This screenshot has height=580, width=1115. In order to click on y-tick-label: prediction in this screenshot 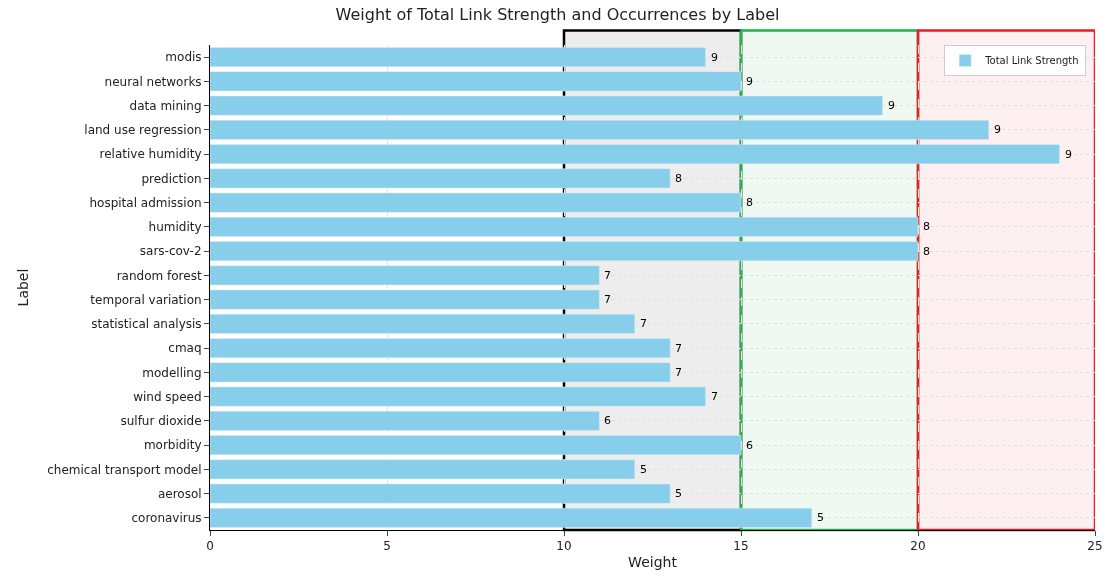, I will do `click(171, 178)`.